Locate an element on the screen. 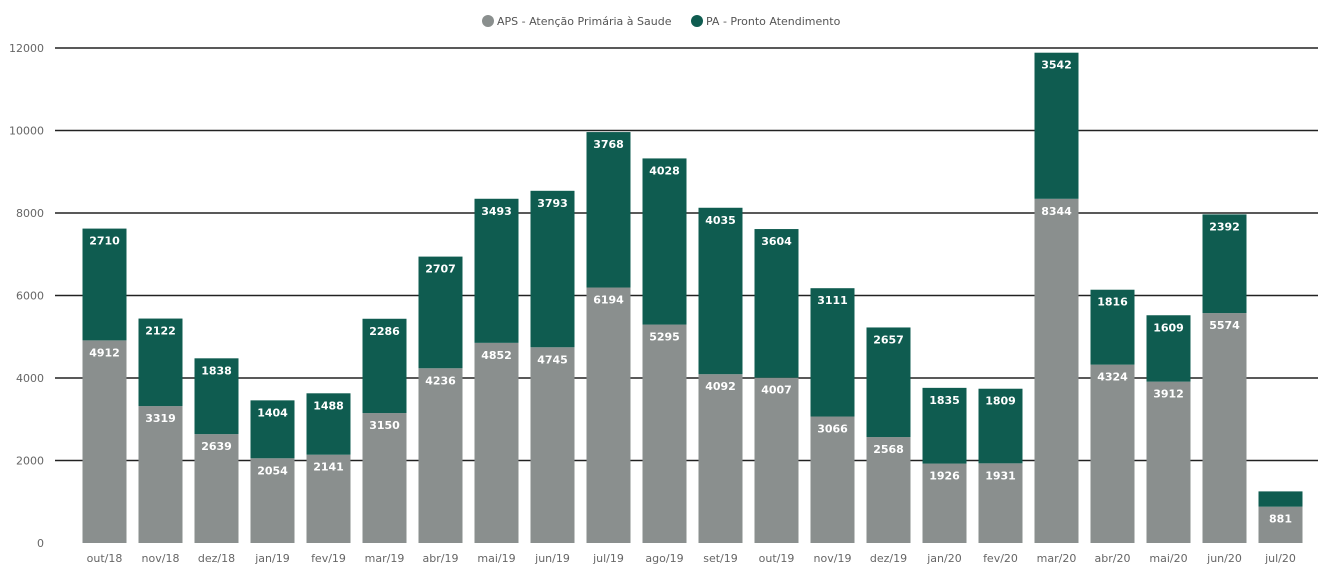  data-label-aps: 3150 is located at coordinates (384, 425).